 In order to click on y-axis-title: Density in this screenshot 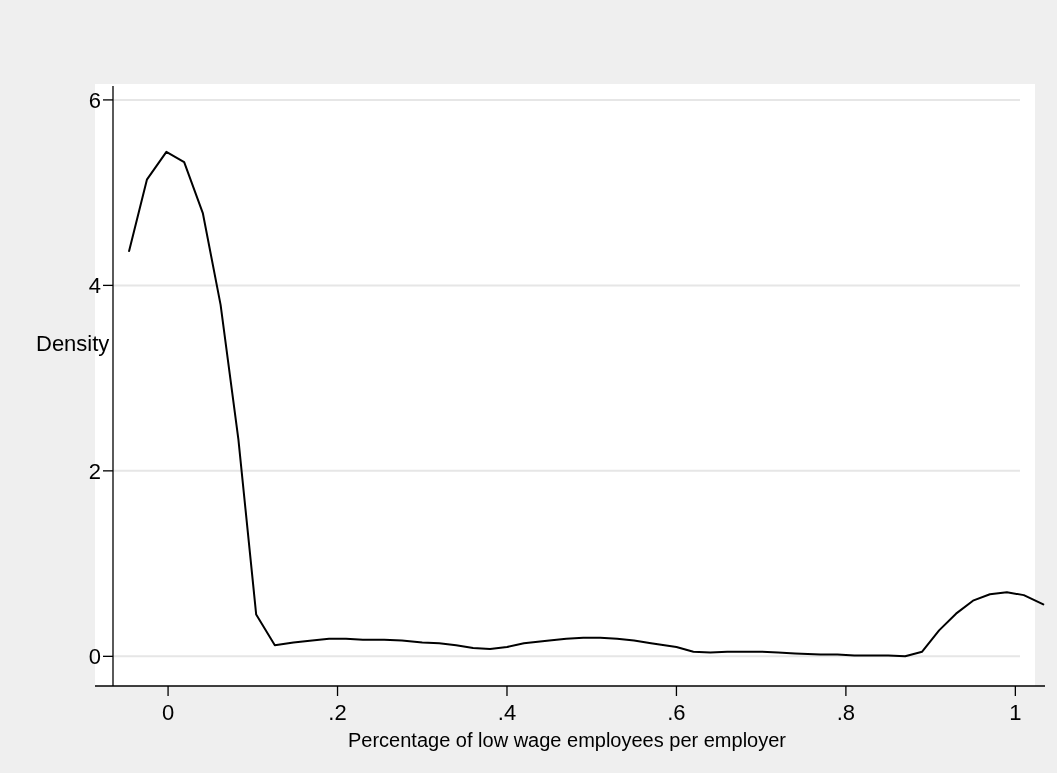, I will do `click(73, 343)`.